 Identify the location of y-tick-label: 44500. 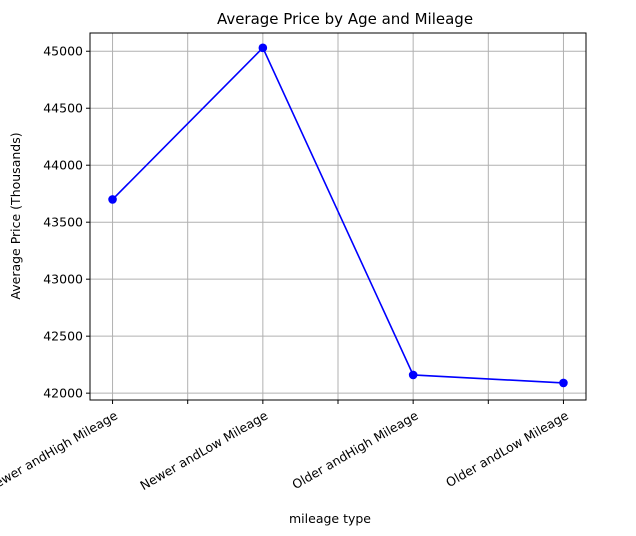
(63, 108).